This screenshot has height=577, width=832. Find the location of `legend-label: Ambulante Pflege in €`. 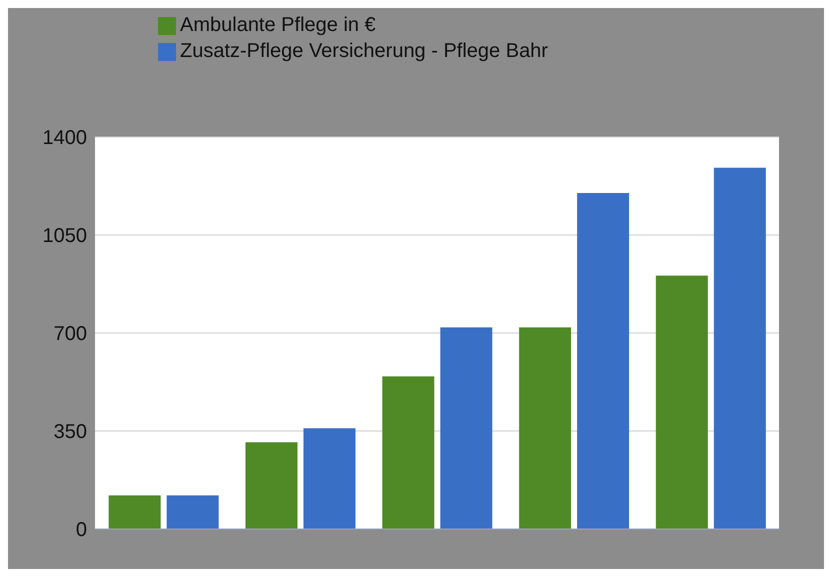

legend-label: Ambulante Pflege in € is located at coordinates (278, 25).